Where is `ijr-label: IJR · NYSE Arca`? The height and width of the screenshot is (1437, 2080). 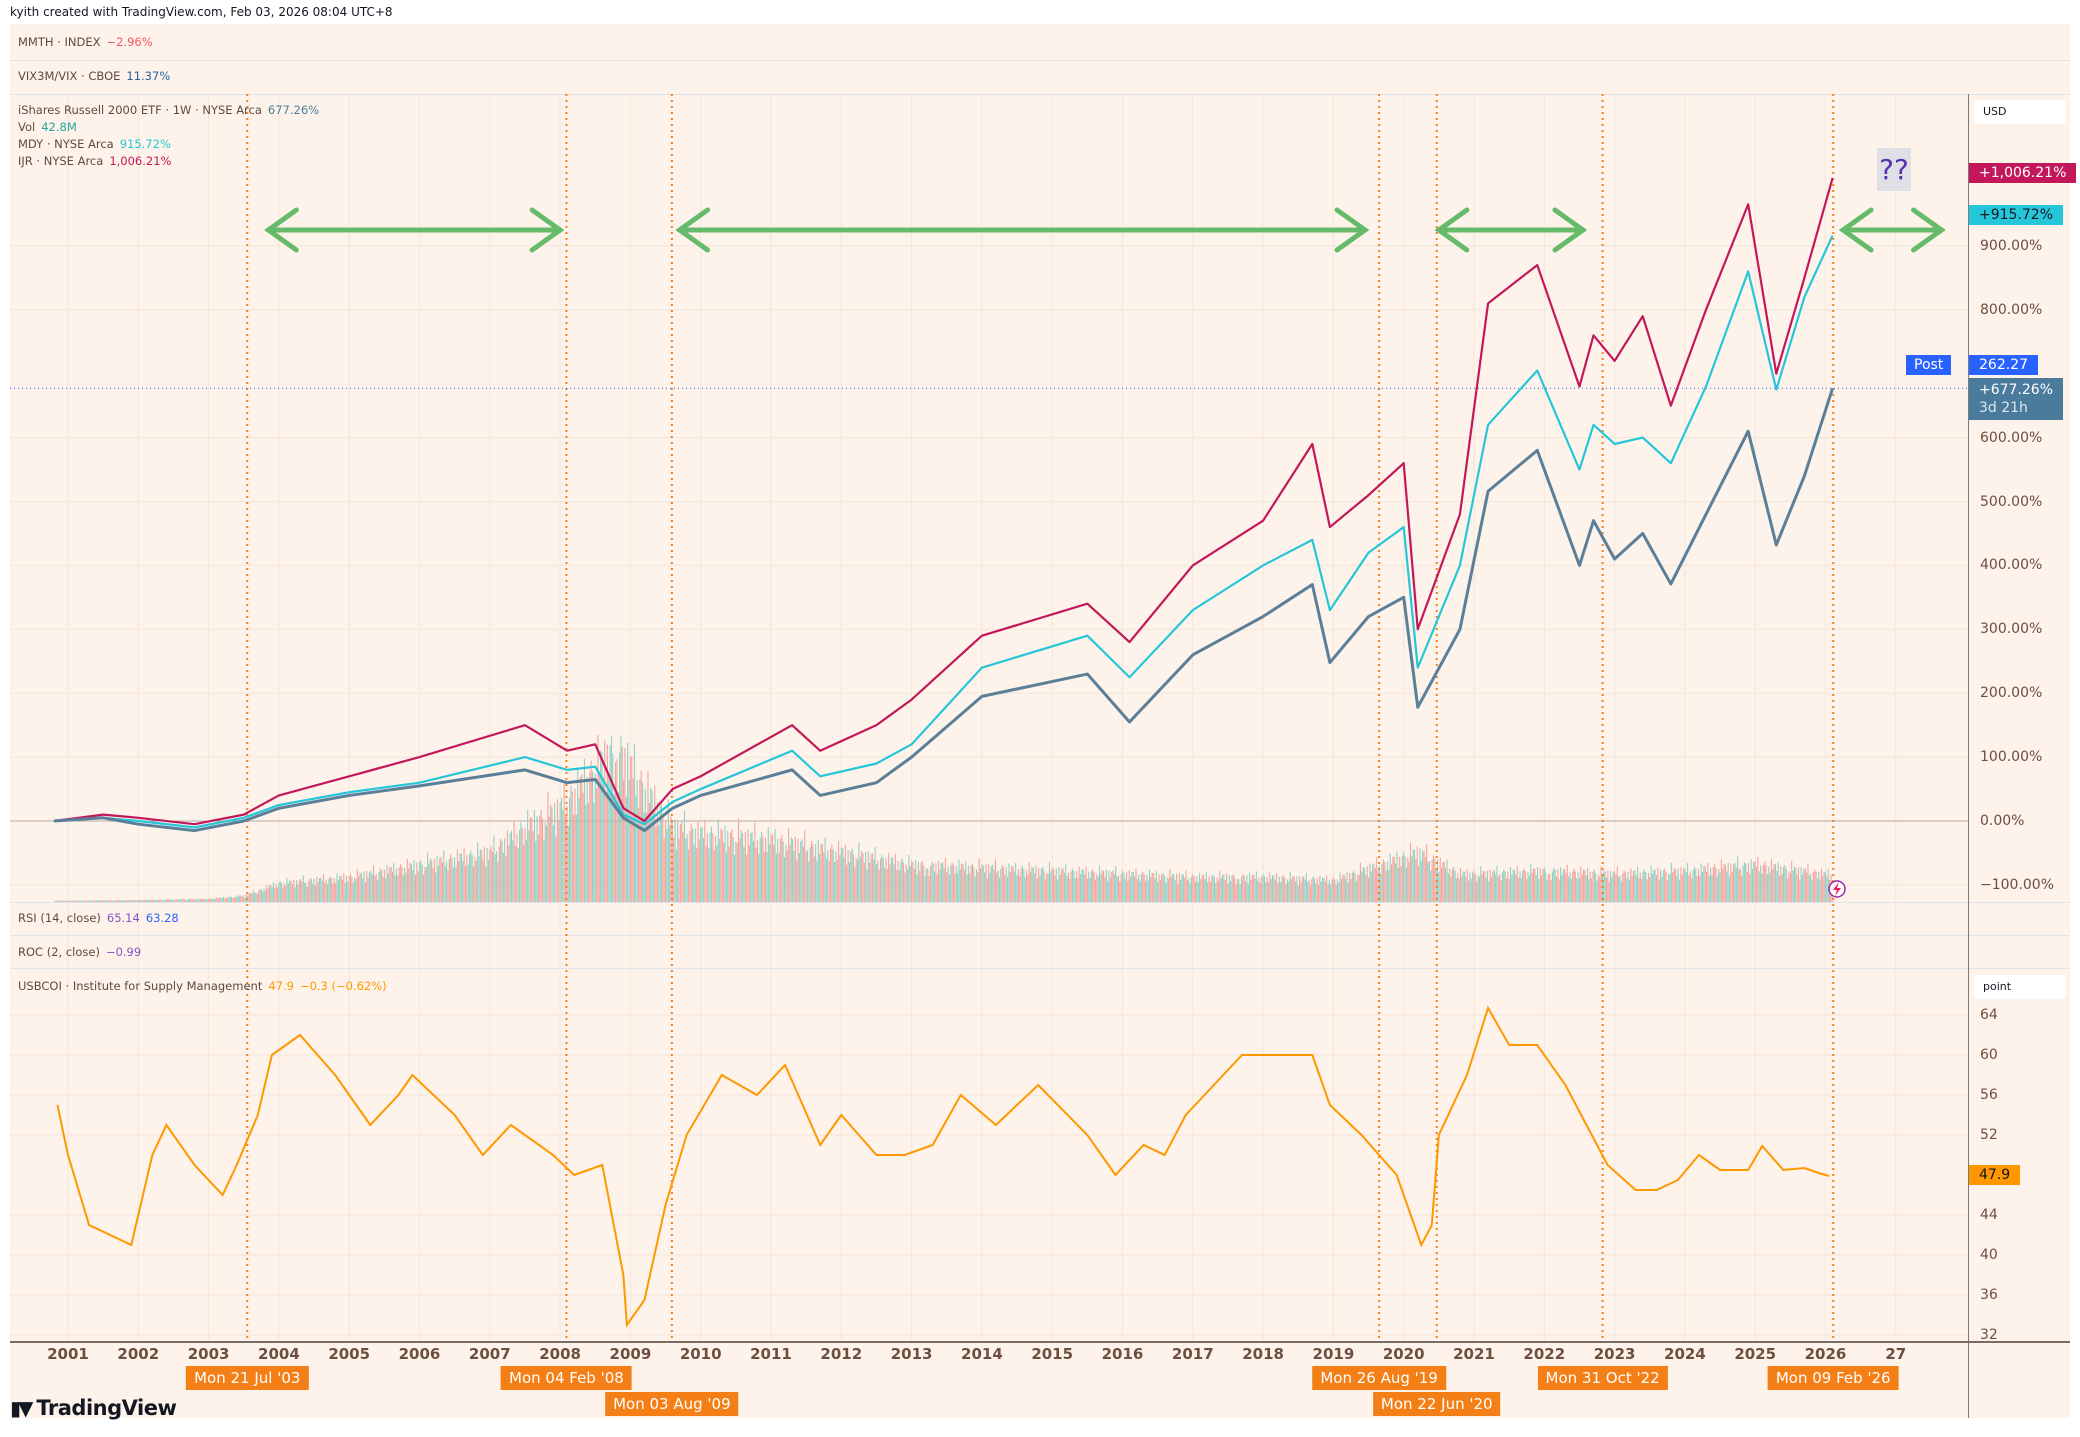 ijr-label: IJR · NYSE Arca is located at coordinates (61, 161).